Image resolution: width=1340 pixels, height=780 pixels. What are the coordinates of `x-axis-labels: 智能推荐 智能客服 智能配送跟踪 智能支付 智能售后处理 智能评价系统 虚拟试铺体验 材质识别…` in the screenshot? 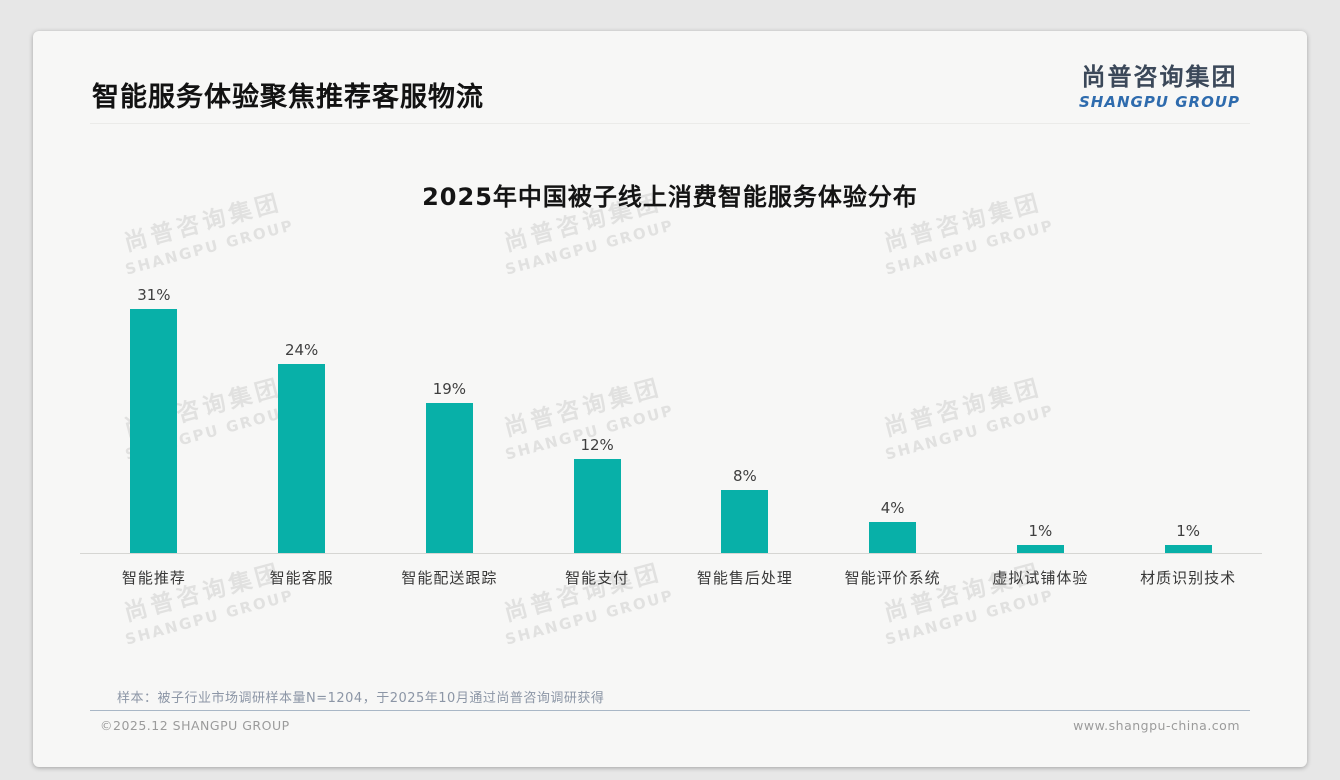 It's located at (671, 577).